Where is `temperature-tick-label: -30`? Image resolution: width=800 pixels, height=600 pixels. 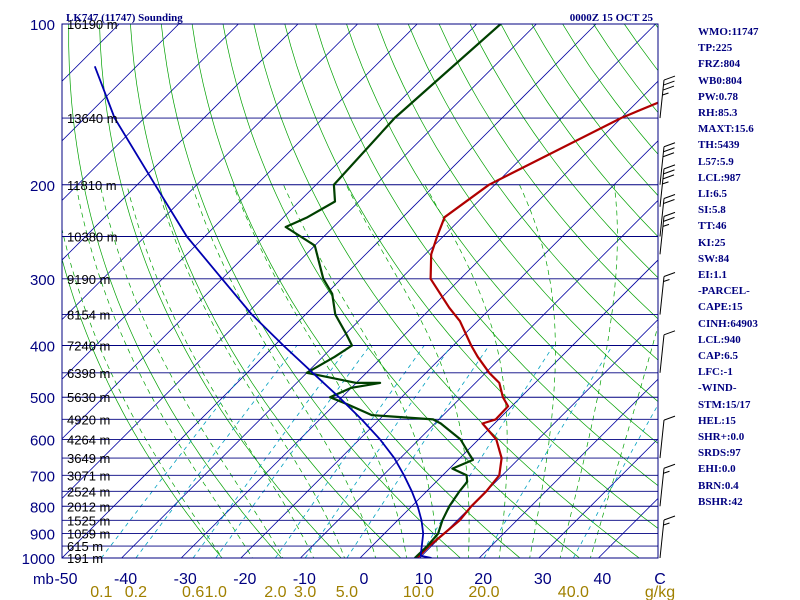
temperature-tick-label: -30 is located at coordinates (185, 579).